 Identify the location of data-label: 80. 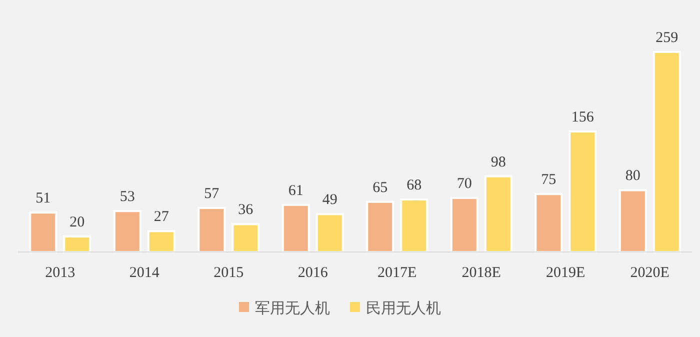
(632, 176).